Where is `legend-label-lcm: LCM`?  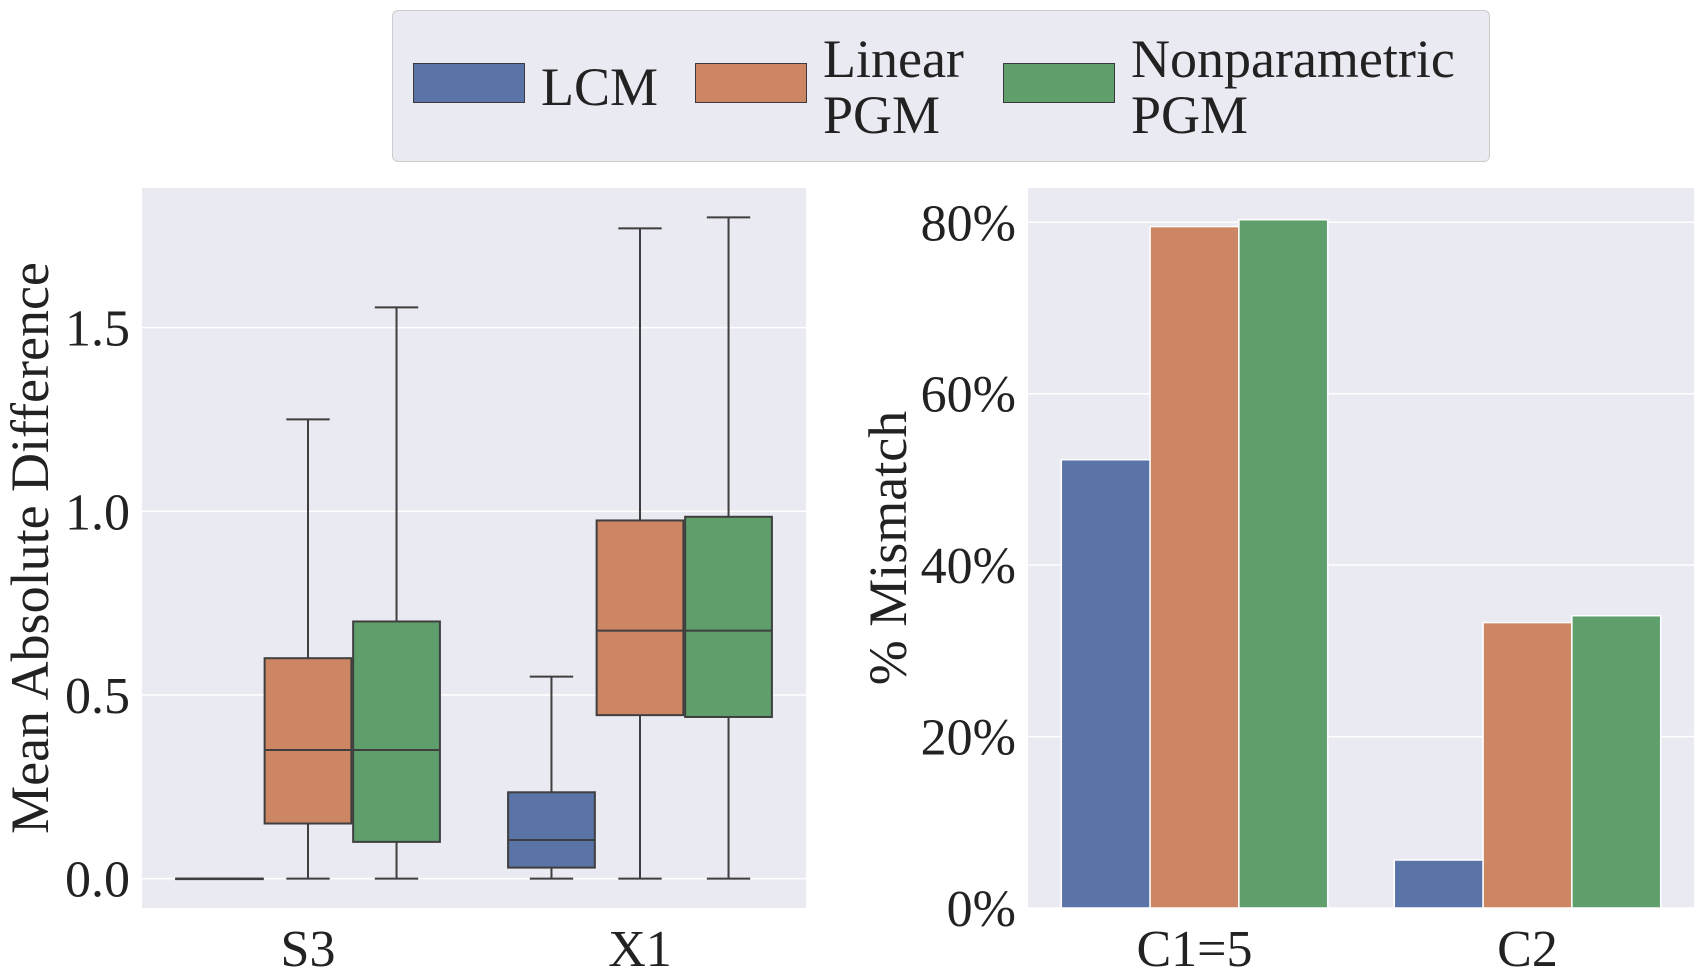 legend-label-lcm: LCM is located at coordinates (600, 87).